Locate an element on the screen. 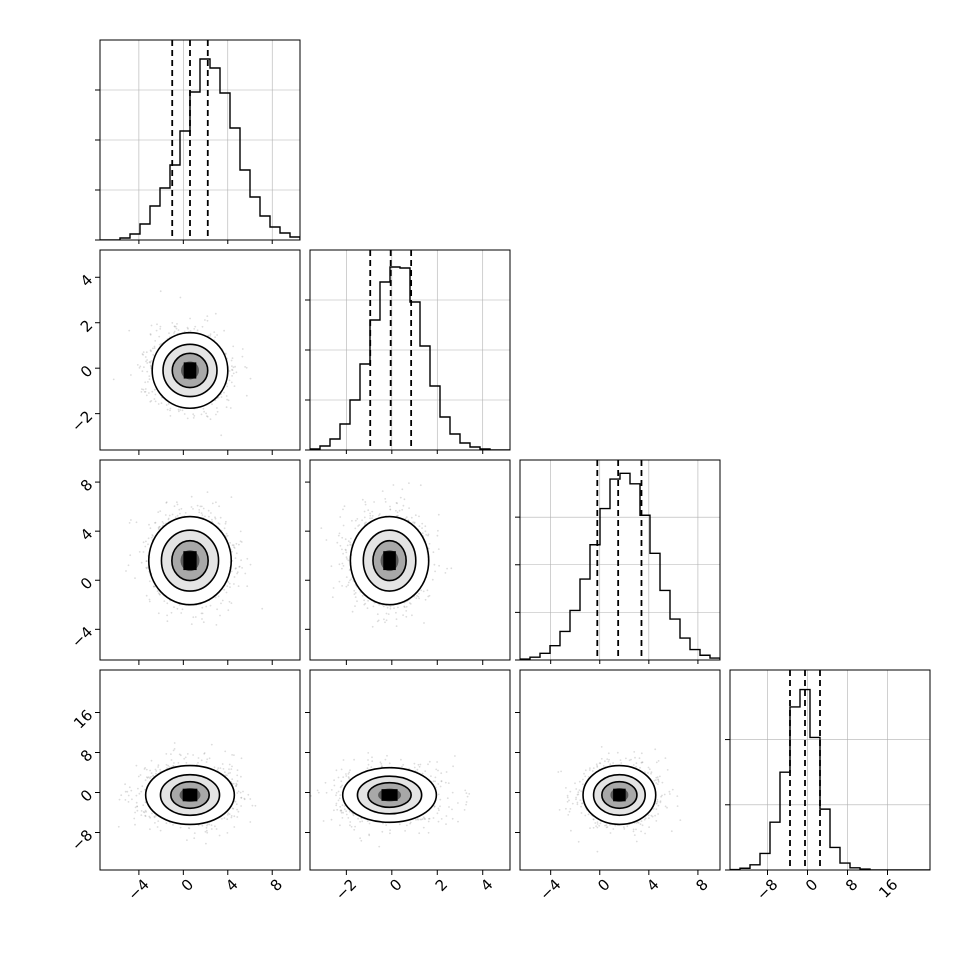  histogram-steps is located at coordinates (830, 779).